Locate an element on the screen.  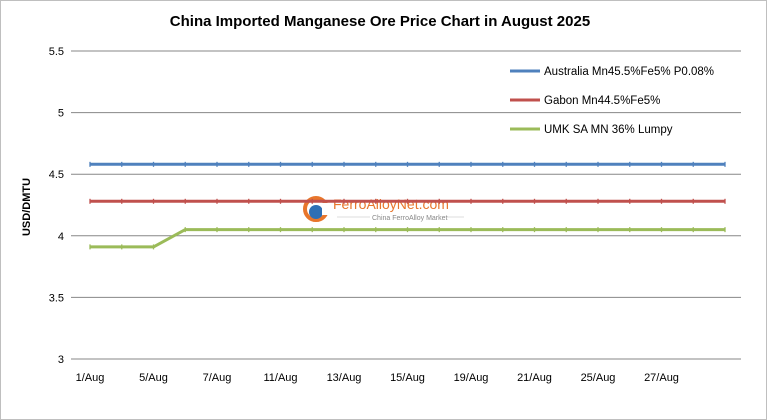
legend-item: Gabon Mn44.5%Fe5% is located at coordinates (585, 101).